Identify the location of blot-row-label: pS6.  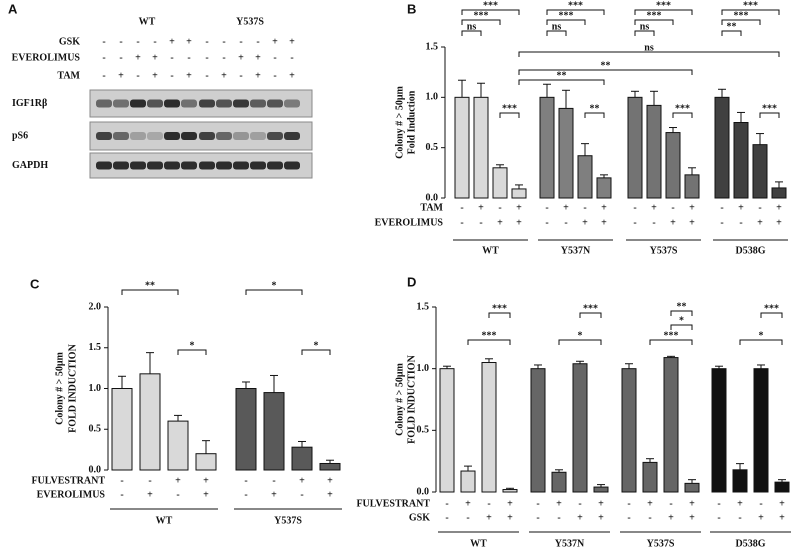
(20, 135).